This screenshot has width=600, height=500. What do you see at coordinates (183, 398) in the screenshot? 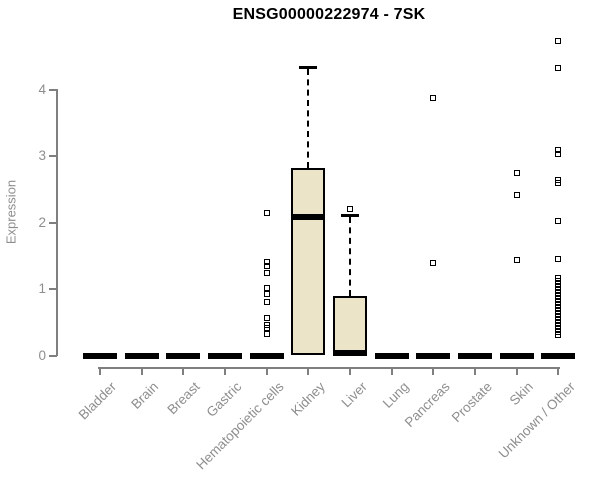
I see `x-axis-label: Breast` at bounding box center [183, 398].